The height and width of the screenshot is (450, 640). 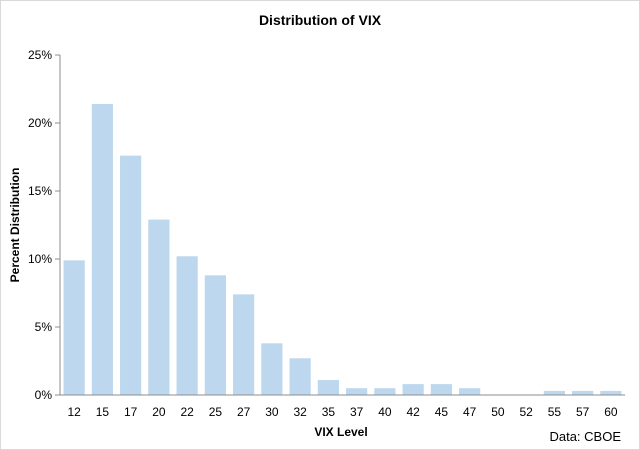 I want to click on x-tick-label: 35, so click(x=329, y=412).